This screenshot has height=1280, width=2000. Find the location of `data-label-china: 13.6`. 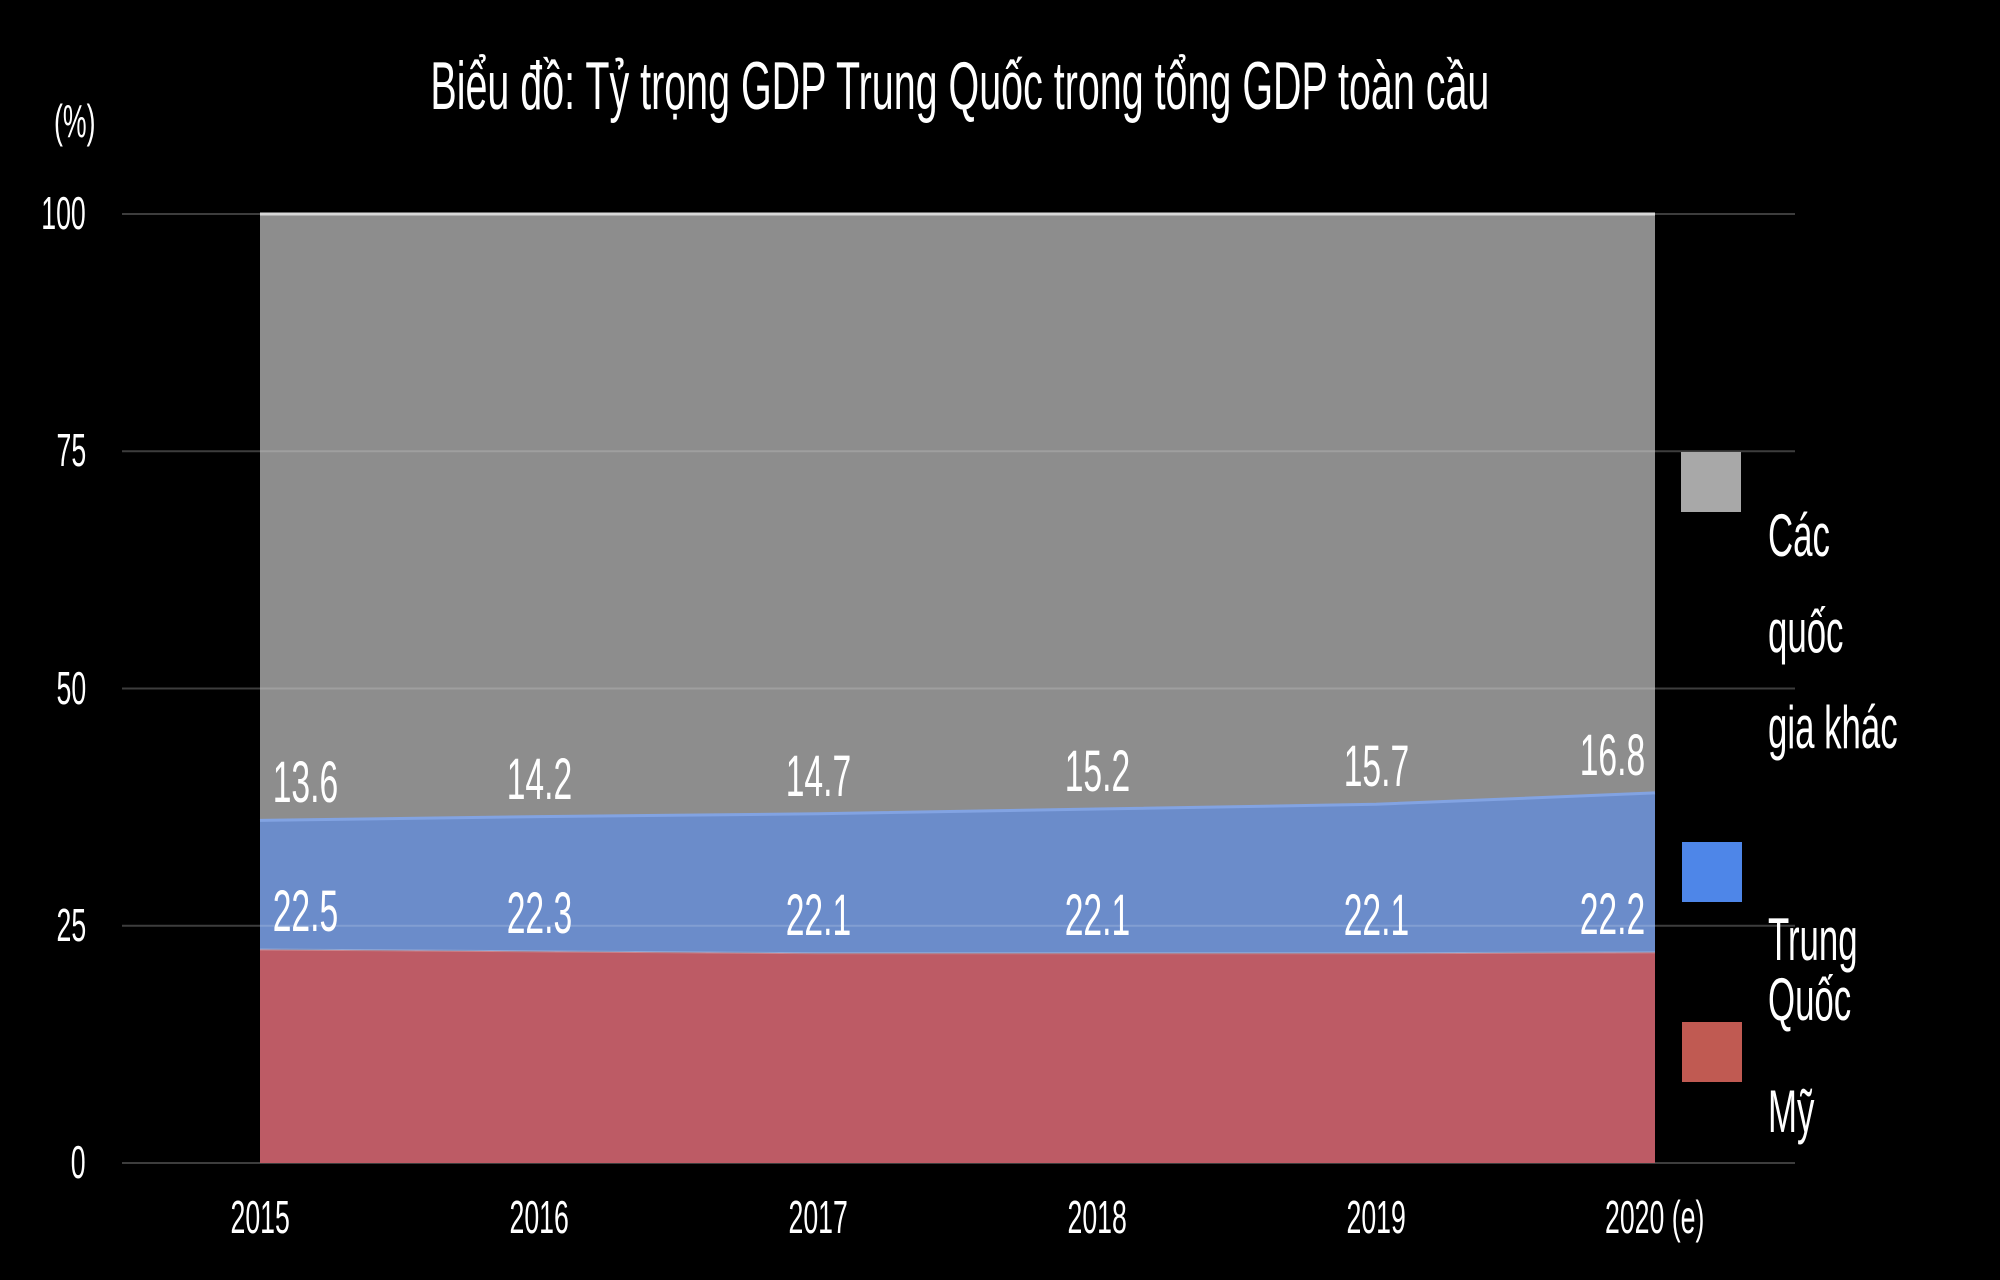

data-label-china: 13.6 is located at coordinates (305, 783).